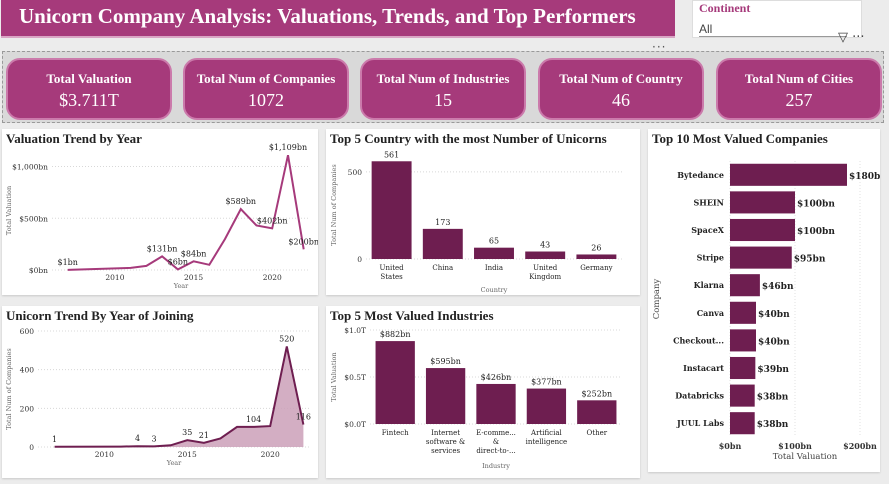 This screenshot has height=484, width=889. Describe the element at coordinates (494, 290) in the screenshot. I see `x-axis-title: Country` at that location.